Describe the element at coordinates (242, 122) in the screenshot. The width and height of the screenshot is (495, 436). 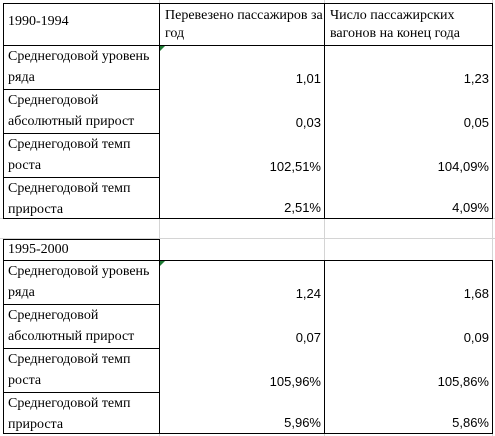
I see `value-cell: 0,03` at that location.